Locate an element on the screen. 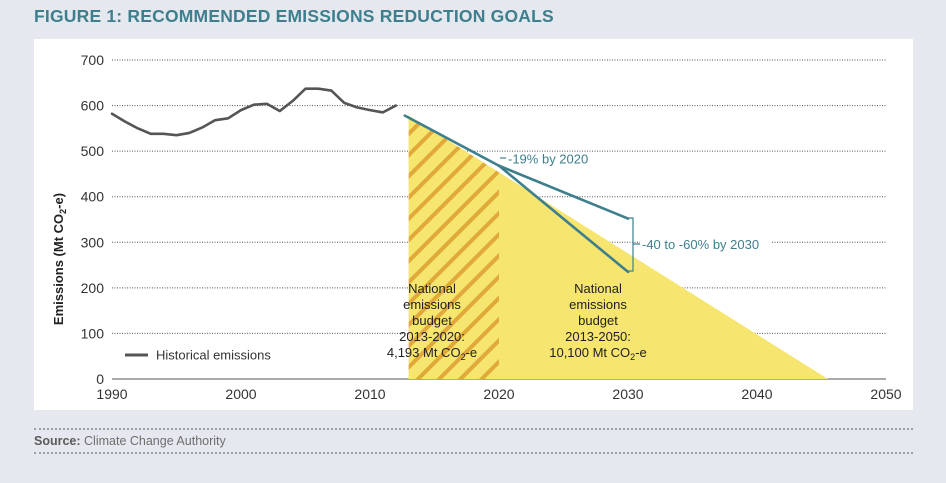 Image resolution: width=946 pixels, height=483 pixels. legend-label: Historical emissions is located at coordinates (213, 355).